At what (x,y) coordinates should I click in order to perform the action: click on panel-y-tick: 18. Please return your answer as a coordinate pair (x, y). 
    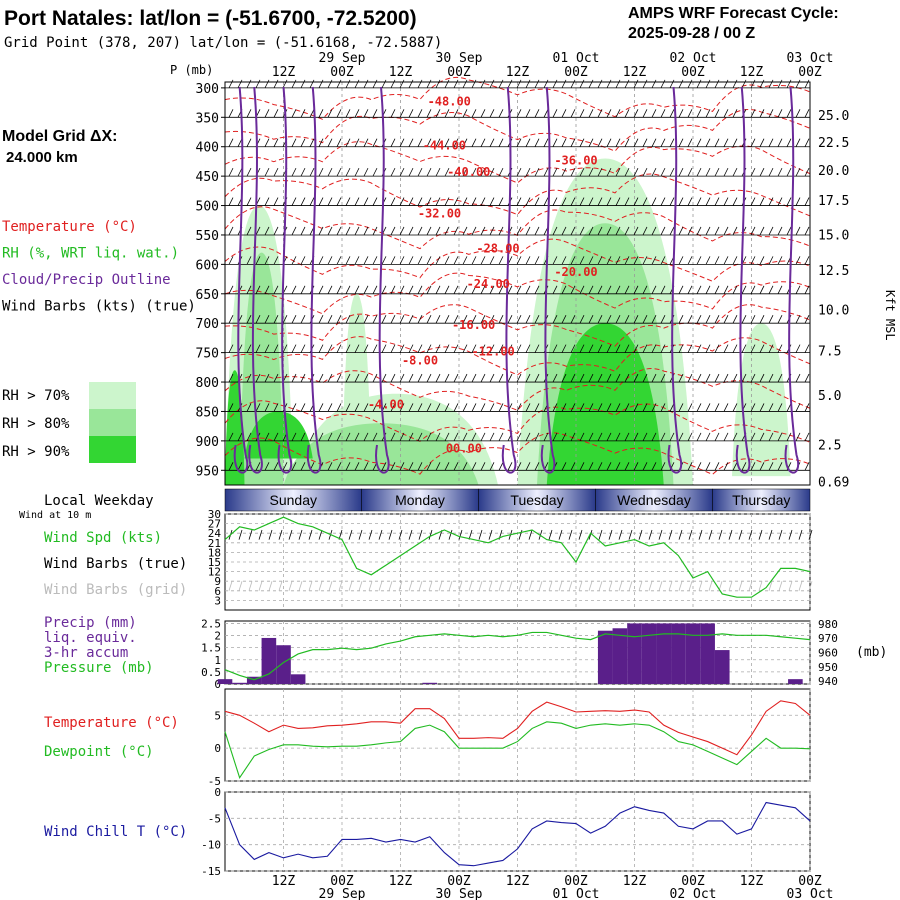
    Looking at the image, I should click on (214, 552).